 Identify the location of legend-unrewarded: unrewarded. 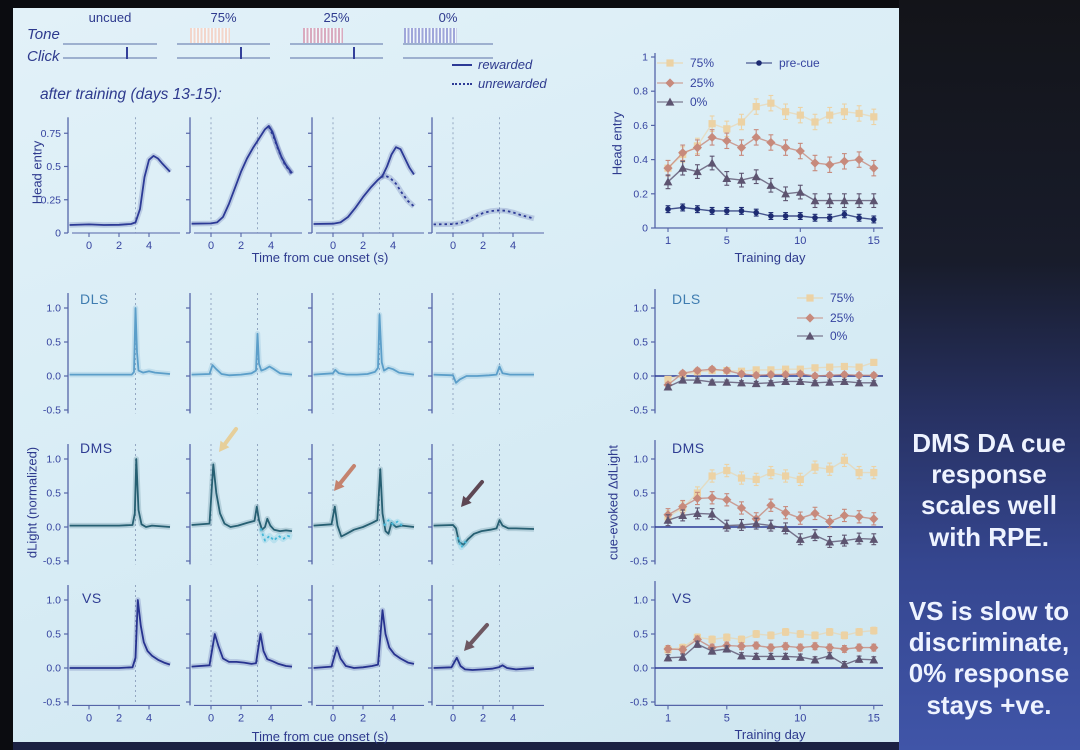
(499, 83).